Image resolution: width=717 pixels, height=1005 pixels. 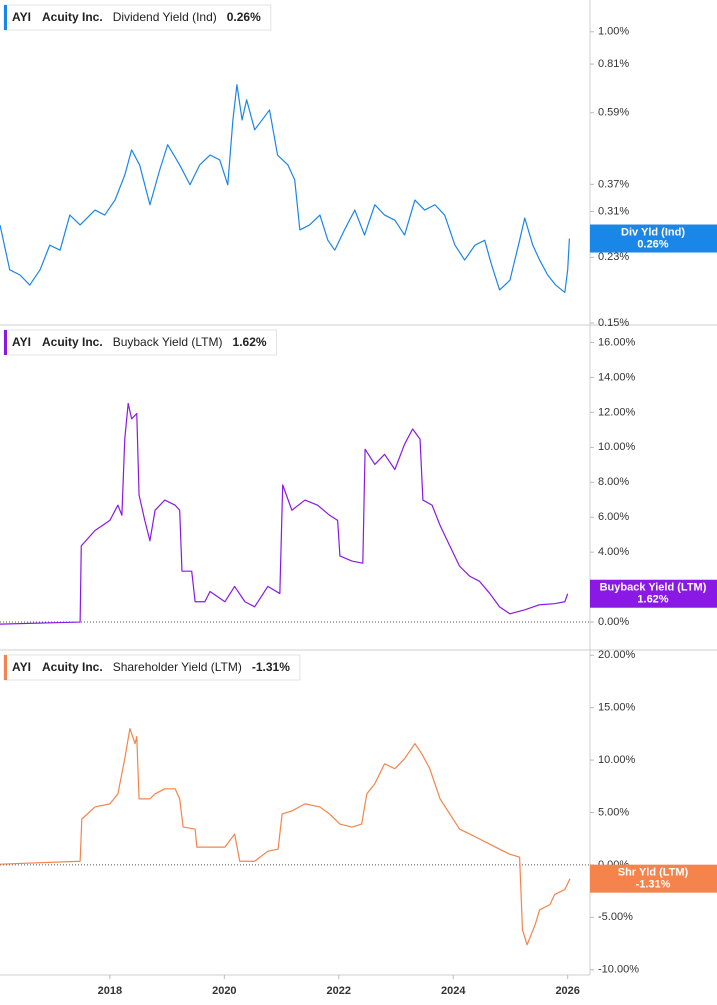 I want to click on y-tick-label: 0.59%, so click(x=613, y=113).